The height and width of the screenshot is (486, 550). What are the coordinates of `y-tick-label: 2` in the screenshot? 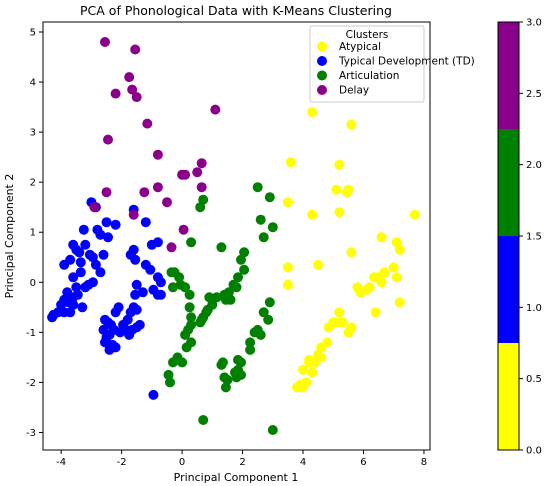 It's located at (33, 183).